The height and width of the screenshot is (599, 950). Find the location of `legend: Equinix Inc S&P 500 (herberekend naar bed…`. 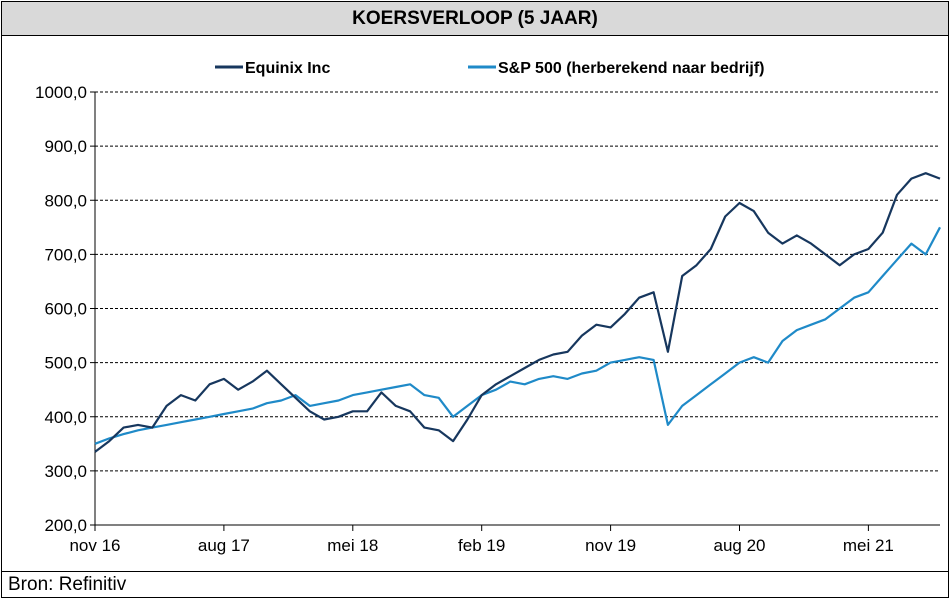

legend: Equinix Inc S&P 500 (herberekend naar bed… is located at coordinates (489, 68).